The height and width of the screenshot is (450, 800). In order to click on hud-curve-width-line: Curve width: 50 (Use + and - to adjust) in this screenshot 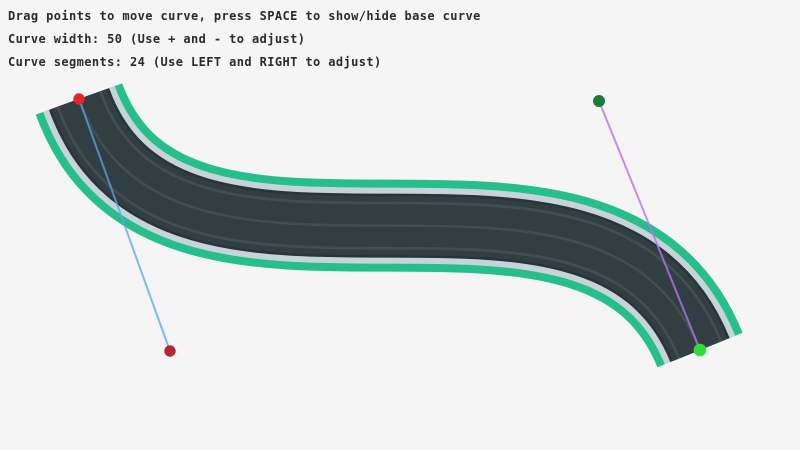, I will do `click(157, 39)`.